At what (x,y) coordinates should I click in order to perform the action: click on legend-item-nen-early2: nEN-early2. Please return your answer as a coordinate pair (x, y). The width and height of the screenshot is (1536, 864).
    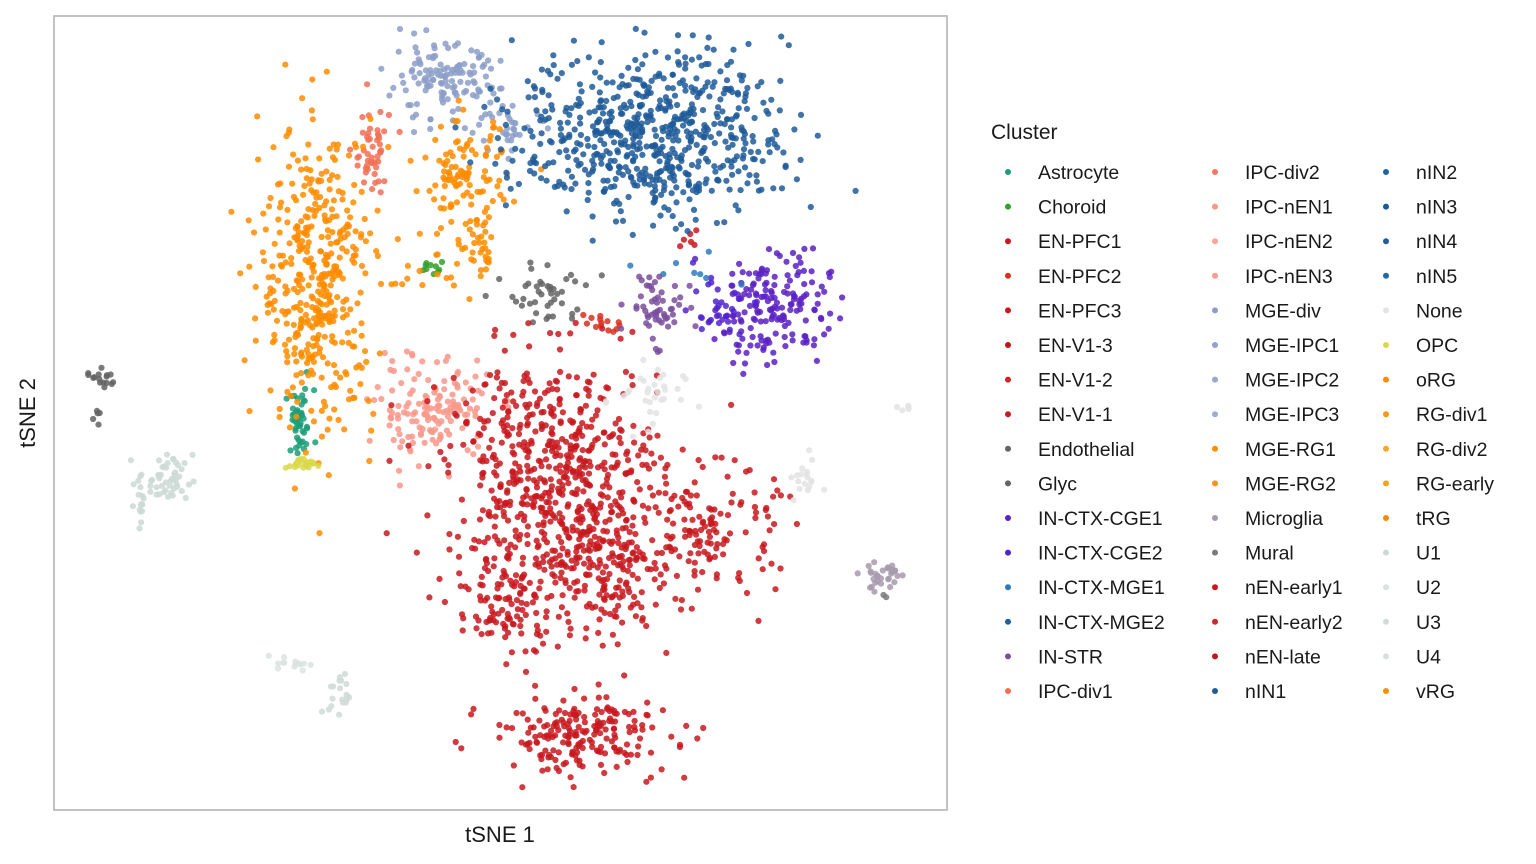
    Looking at the image, I should click on (1277, 623).